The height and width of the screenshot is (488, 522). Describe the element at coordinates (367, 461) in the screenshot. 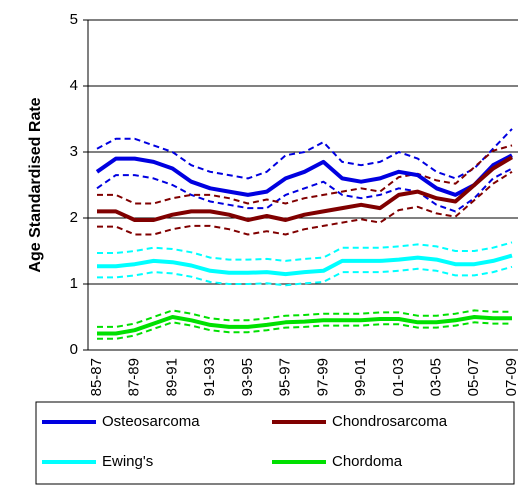

I see `legend-label: Chordoma` at that location.